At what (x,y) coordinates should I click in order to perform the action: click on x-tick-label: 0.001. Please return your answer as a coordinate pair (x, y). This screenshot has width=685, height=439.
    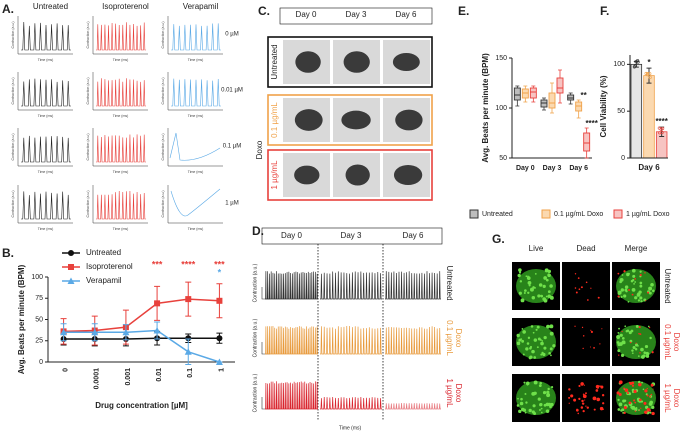
    Looking at the image, I should click on (128, 377).